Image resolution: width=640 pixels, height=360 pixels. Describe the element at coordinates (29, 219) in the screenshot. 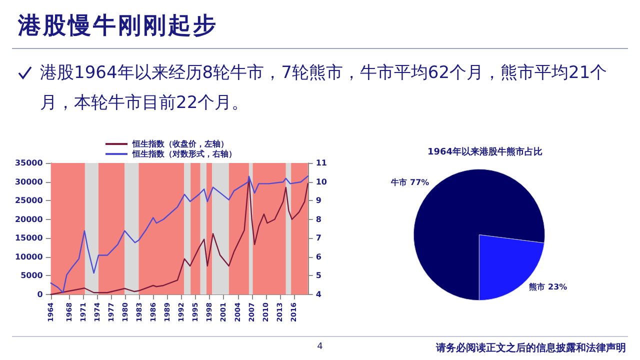

I see `y-tick-label: 20000` at that location.